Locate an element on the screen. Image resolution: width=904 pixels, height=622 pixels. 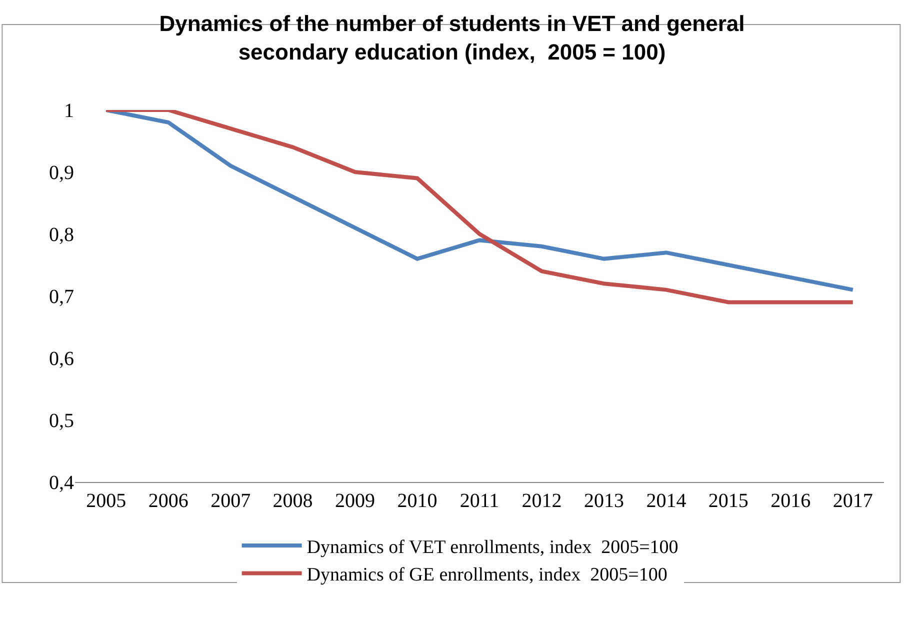
x-tick-label: 2014 is located at coordinates (666, 501).